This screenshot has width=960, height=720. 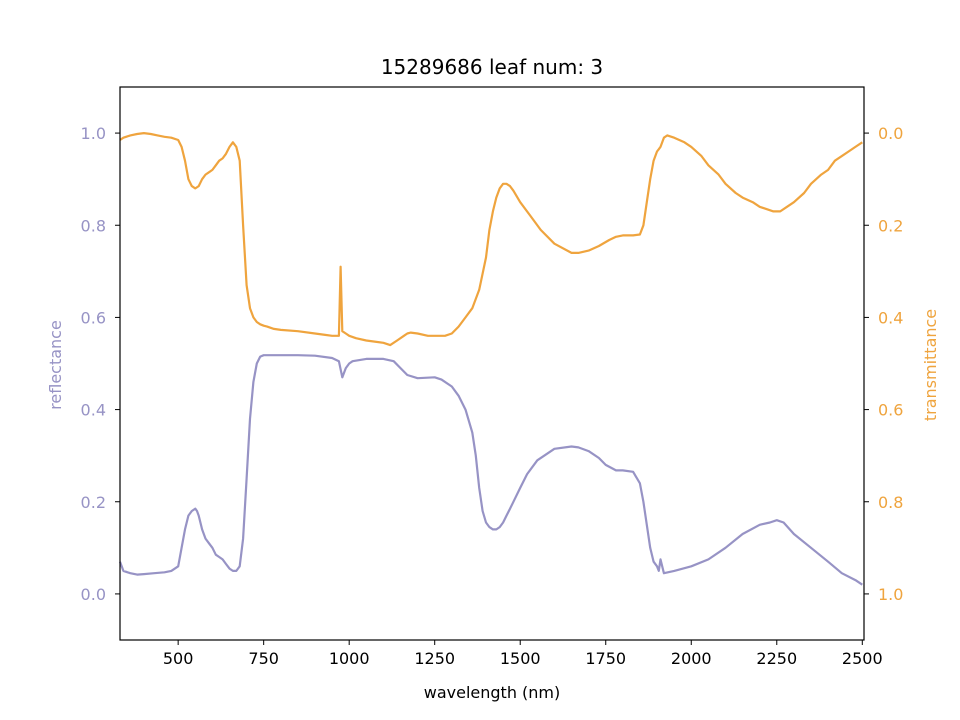 I want to click on chart-title: 15289686 leaf num: 3, so click(x=492, y=67).